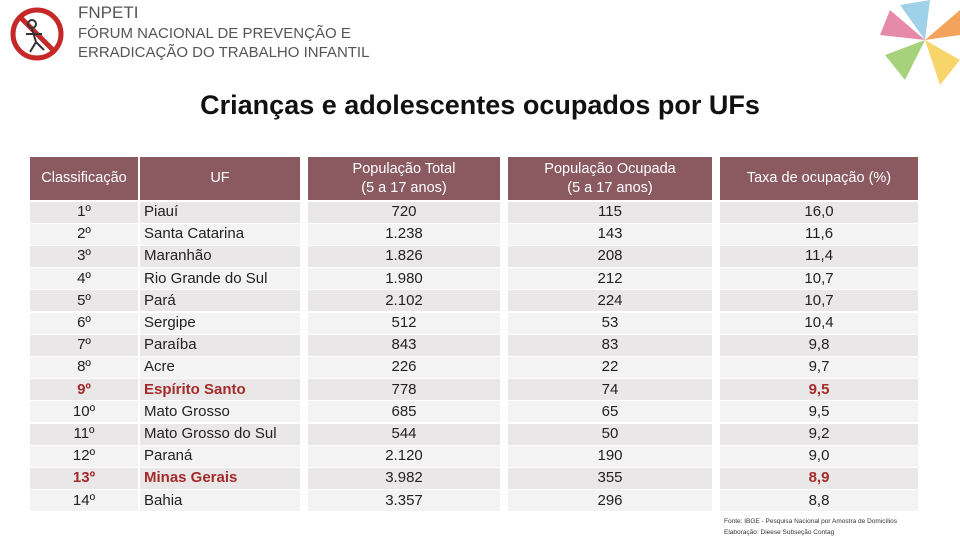 The height and width of the screenshot is (540, 960). What do you see at coordinates (404, 322) in the screenshot?
I see `table-cell: 512` at bounding box center [404, 322].